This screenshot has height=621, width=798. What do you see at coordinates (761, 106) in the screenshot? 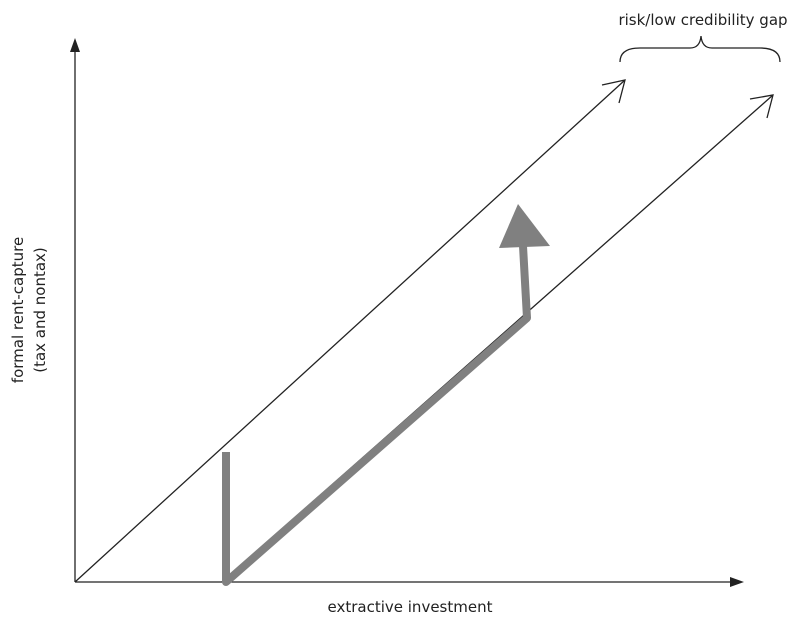
I see `lower-arrowhead` at bounding box center [761, 106].